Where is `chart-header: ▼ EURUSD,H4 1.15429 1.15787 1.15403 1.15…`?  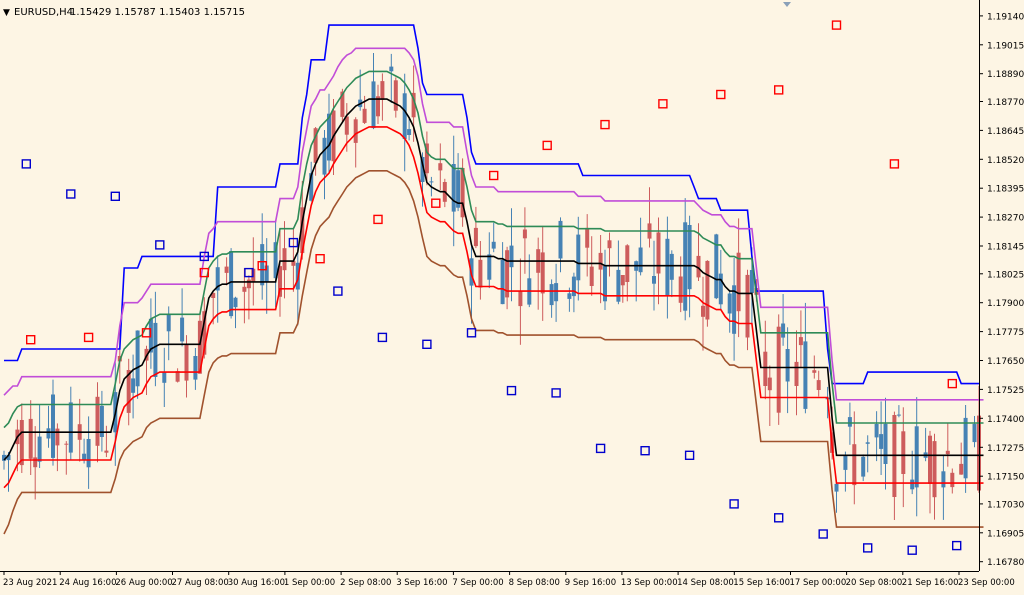 chart-header: ▼ EURUSD,H4 1.15429 1.15787 1.15403 1.15… is located at coordinates (124, 12).